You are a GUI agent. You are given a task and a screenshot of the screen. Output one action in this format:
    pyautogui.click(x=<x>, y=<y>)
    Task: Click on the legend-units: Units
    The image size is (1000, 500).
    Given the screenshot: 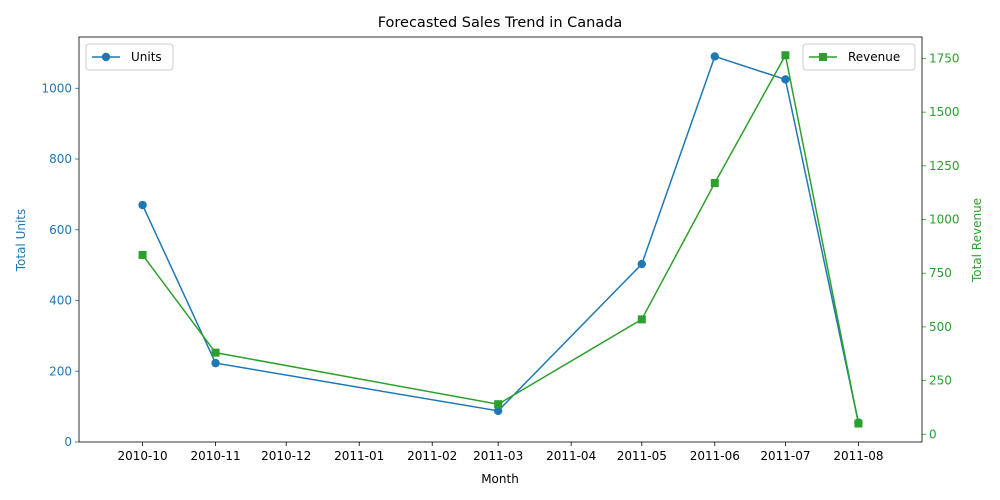 What is the action you would take?
    pyautogui.click(x=129, y=57)
    